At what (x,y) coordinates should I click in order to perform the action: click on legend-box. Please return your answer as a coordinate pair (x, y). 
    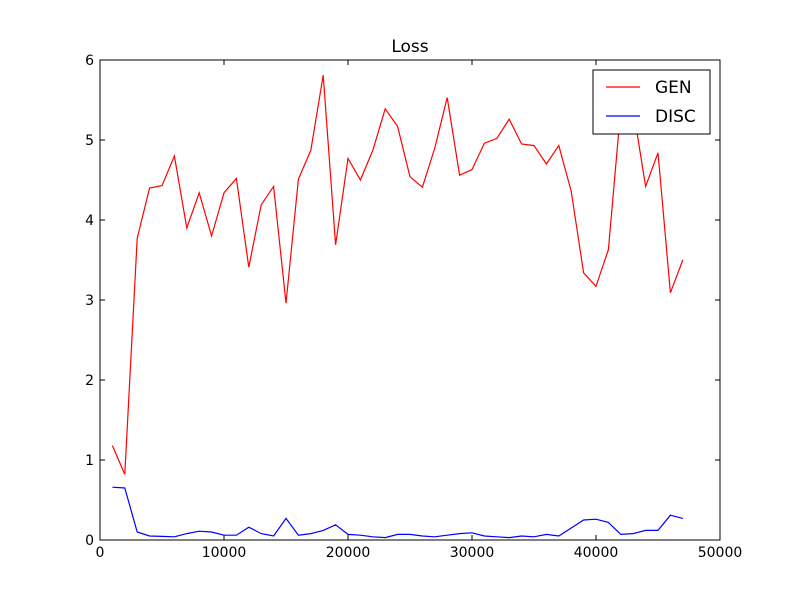
    Looking at the image, I should click on (651, 102).